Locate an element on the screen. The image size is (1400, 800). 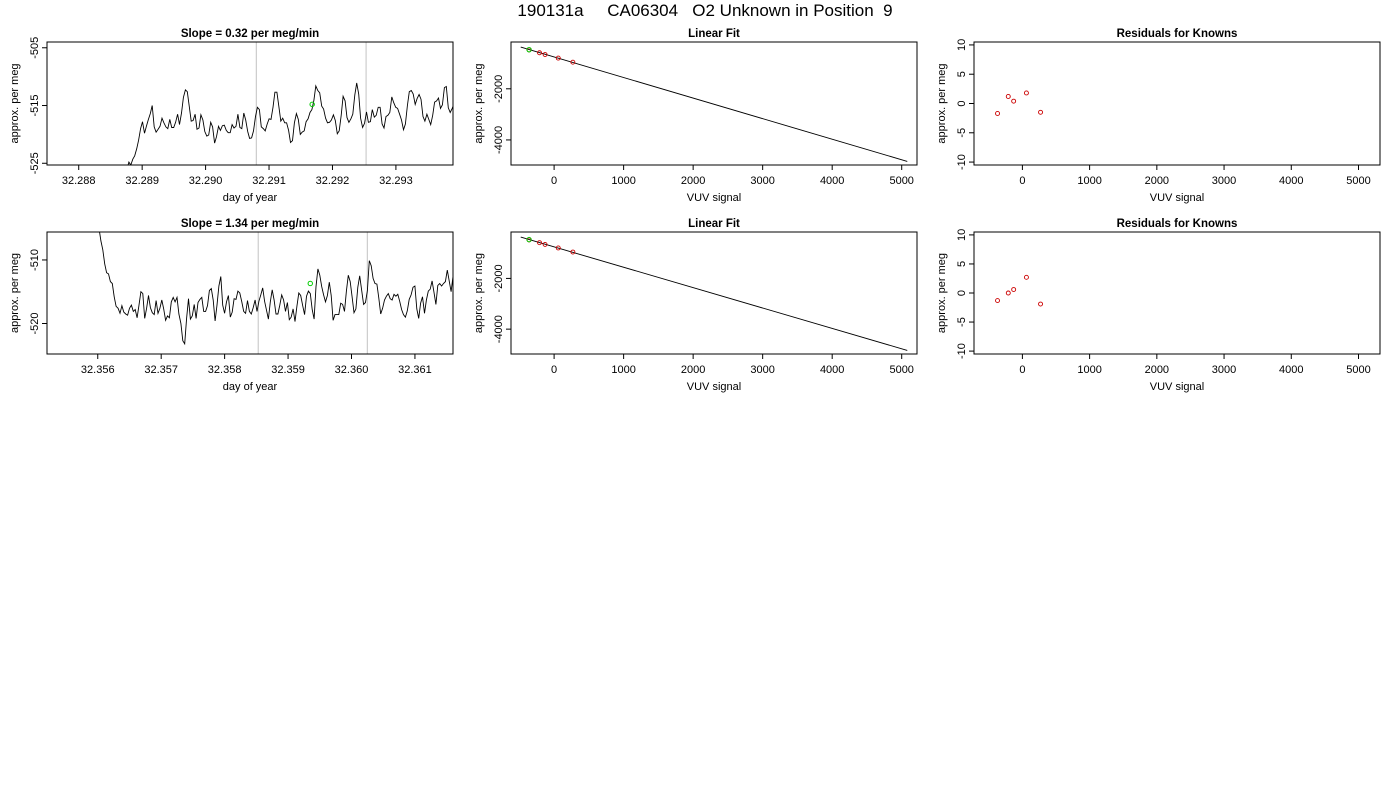
y-tick-label: -510 is located at coordinates (35, 260).